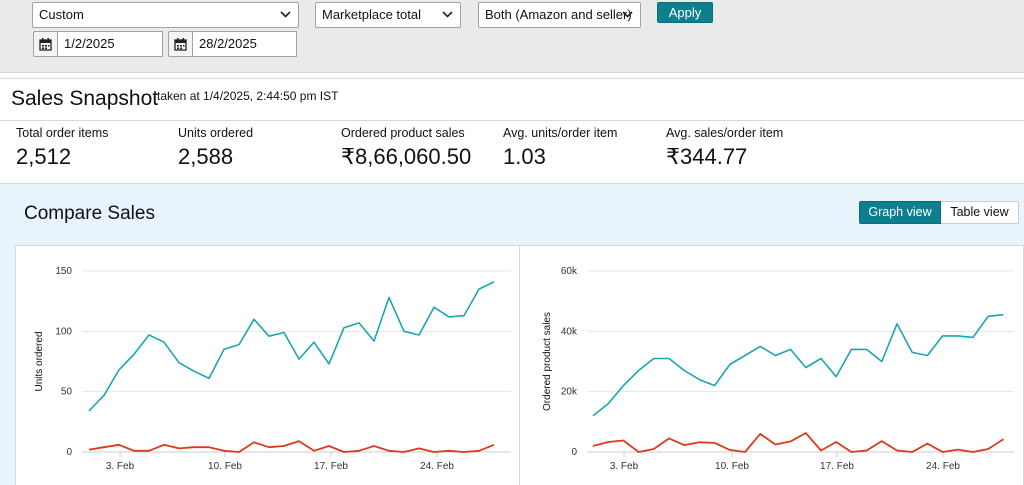 The height and width of the screenshot is (485, 1024). Describe the element at coordinates (248, 96) in the screenshot. I see `snapshot-timestamp: taken at 1/4/2025, 2:44:50 pm IST` at that location.